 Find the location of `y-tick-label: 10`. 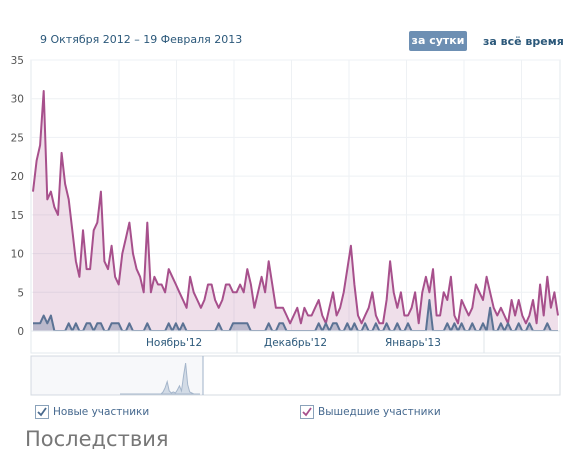

y-tick-label: 10 is located at coordinates (17, 255).